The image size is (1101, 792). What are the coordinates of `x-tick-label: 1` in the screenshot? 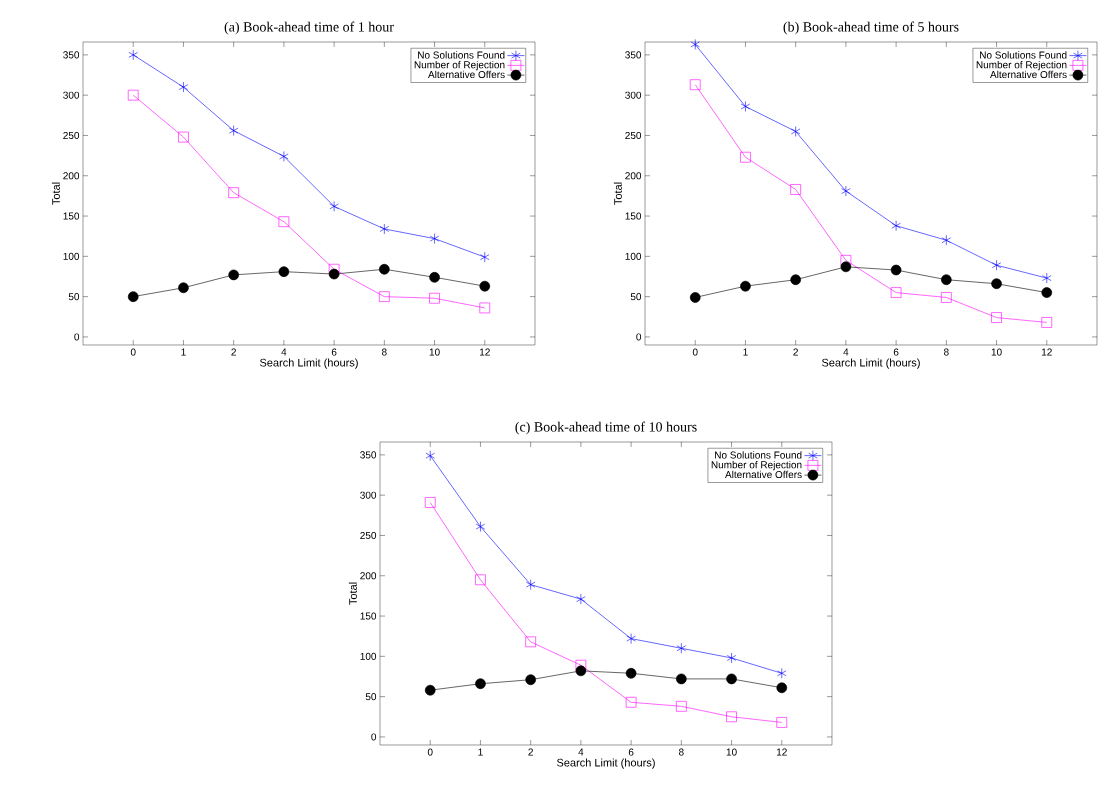 It's located at (480, 752).